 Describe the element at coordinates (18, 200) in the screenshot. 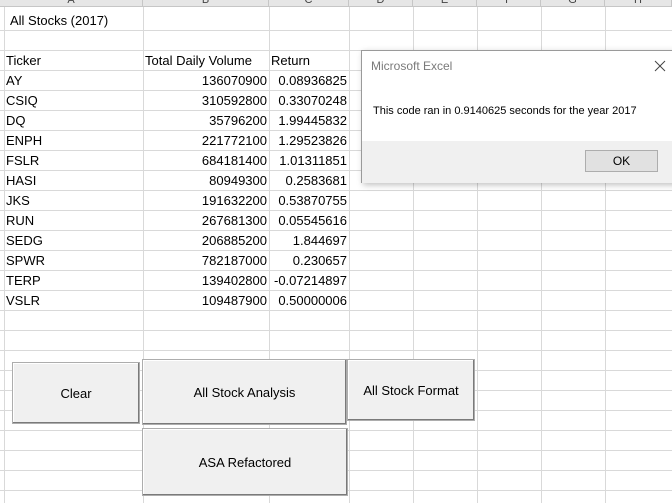

I see `ticker-cell: JKS` at that location.